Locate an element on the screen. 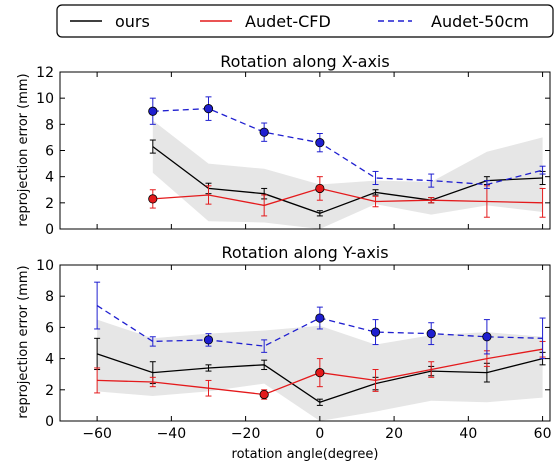 Image resolution: width=558 pixels, height=465 pixels. legend: ours Audet-CFD Audet-50cm is located at coordinates (305, 21).